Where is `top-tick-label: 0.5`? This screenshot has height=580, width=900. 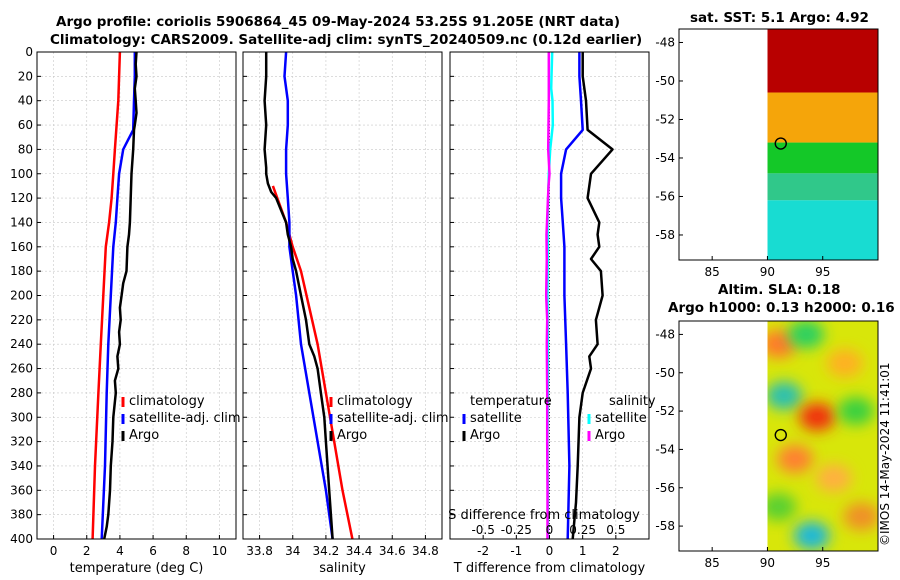 top-tick-label: 0.5 is located at coordinates (615, 530).